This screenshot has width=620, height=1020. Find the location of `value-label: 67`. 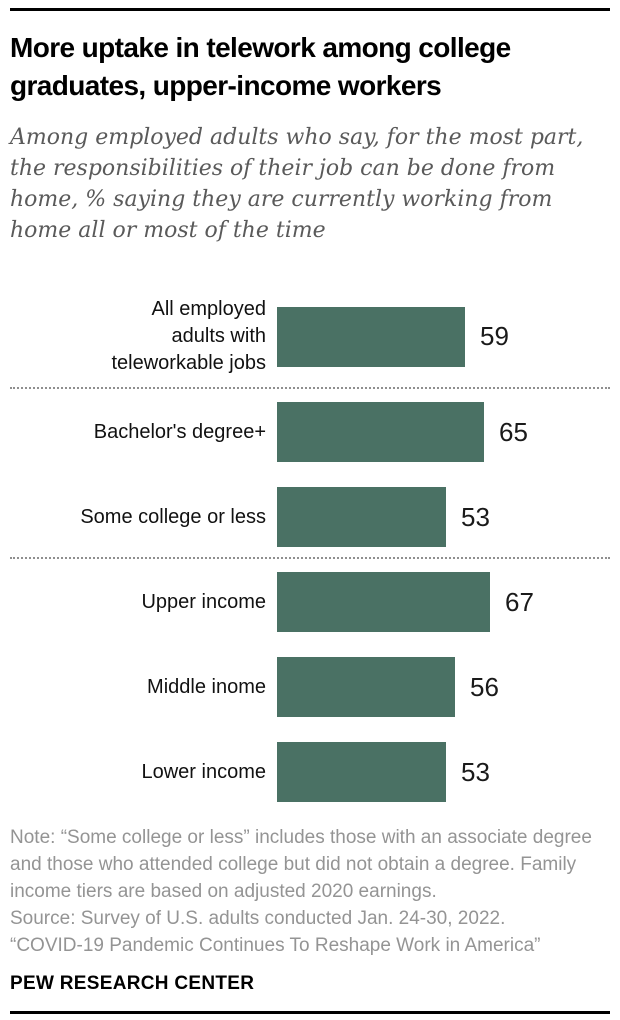

value-label: 67 is located at coordinates (519, 601).